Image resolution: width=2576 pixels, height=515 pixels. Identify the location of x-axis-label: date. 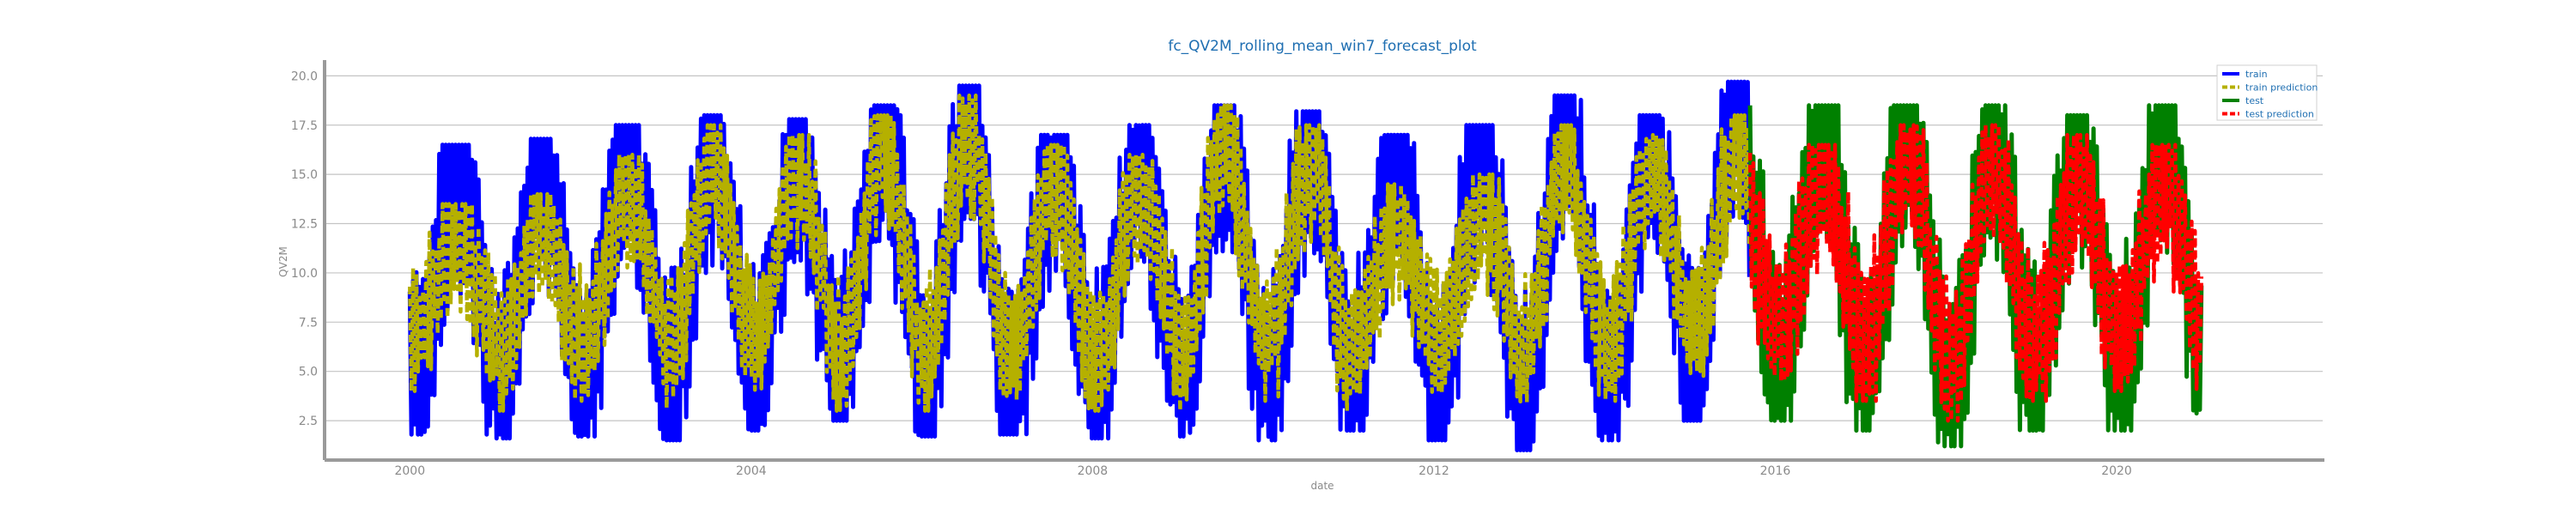
(1322, 486).